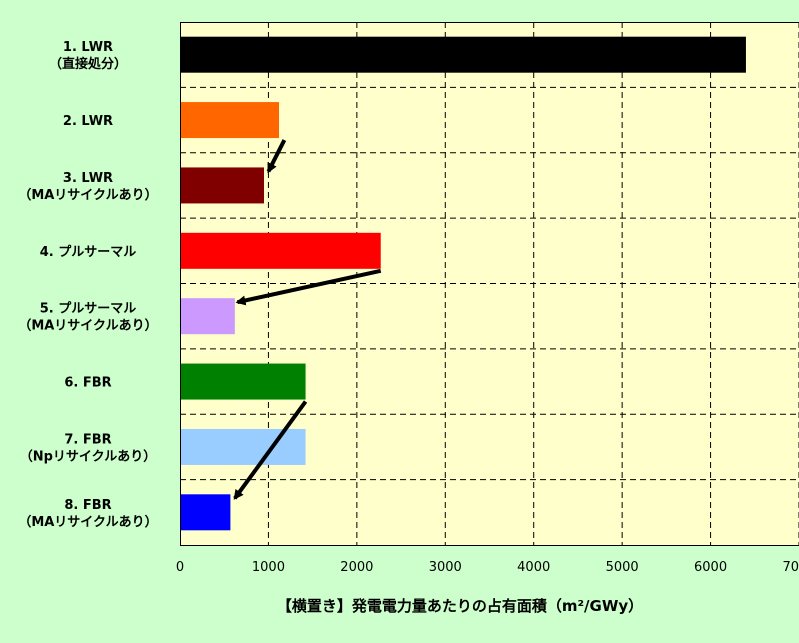  What do you see at coordinates (87, 439) in the screenshot?
I see `category-label-line: 7. FBR` at bounding box center [87, 439].